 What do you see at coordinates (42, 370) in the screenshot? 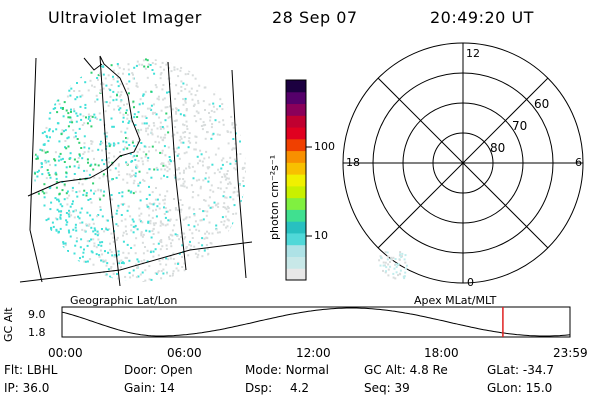
I see `info-value: LBHL` at bounding box center [42, 370].